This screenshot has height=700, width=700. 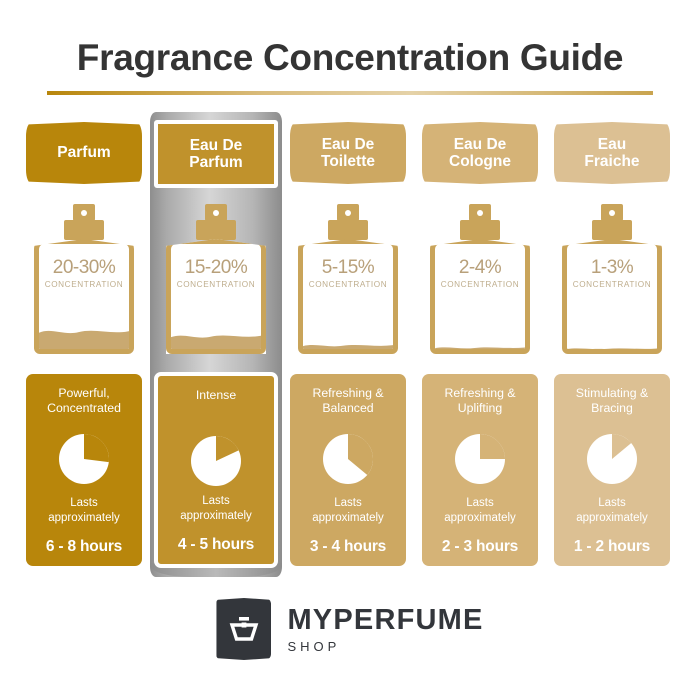 I want to click on concentration-label-3: CONCENTRATION, so click(x=348, y=284).